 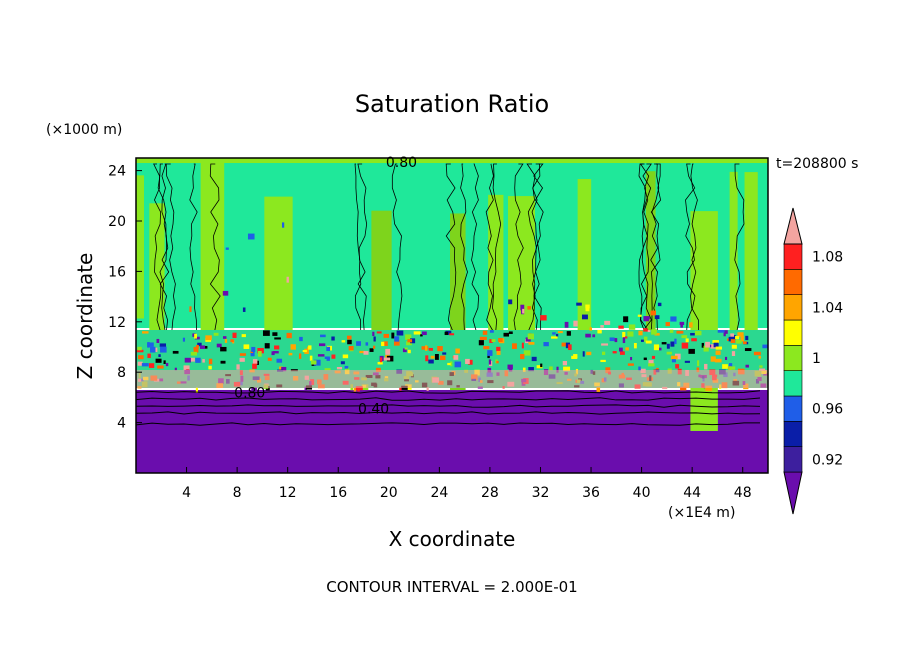 I want to click on x-axis: 4 8 12 16 20 24 28 32 36 40 44 48, so click(x=467, y=484).